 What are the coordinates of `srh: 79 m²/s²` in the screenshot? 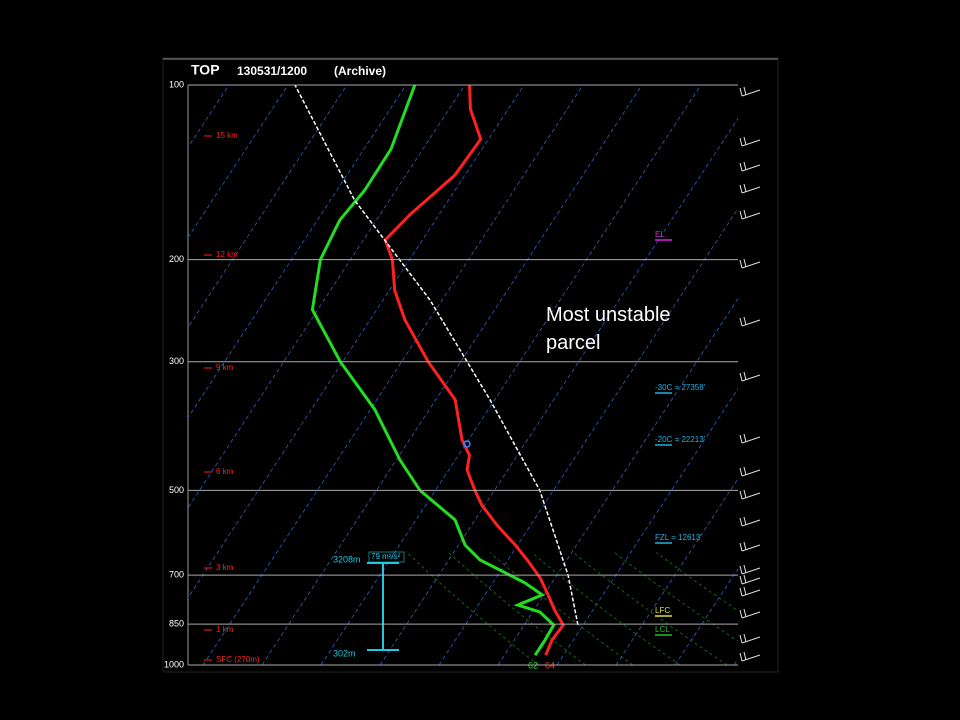 It's located at (386, 556).